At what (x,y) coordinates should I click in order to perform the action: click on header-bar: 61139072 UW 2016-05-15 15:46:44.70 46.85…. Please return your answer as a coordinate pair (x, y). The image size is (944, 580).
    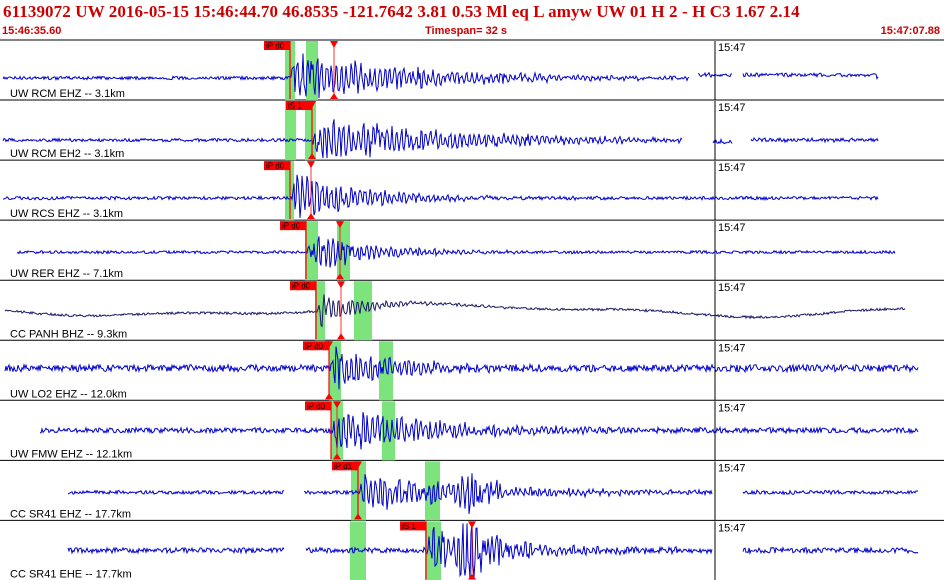
    Looking at the image, I should click on (472, 20).